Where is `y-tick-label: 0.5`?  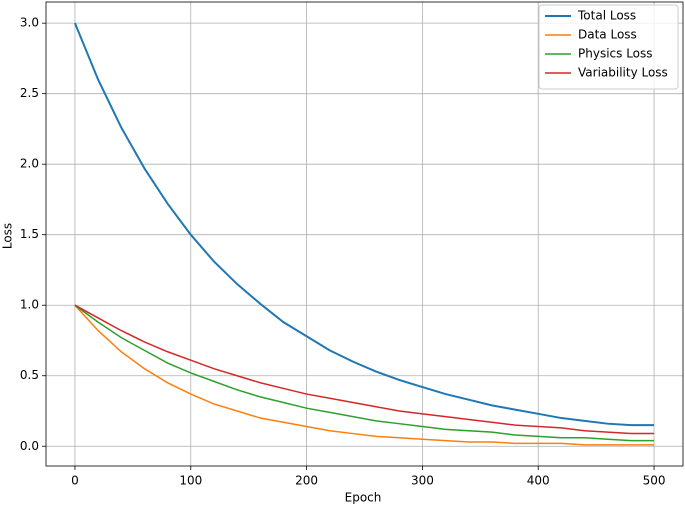
y-tick-label: 0.5 is located at coordinates (29, 375).